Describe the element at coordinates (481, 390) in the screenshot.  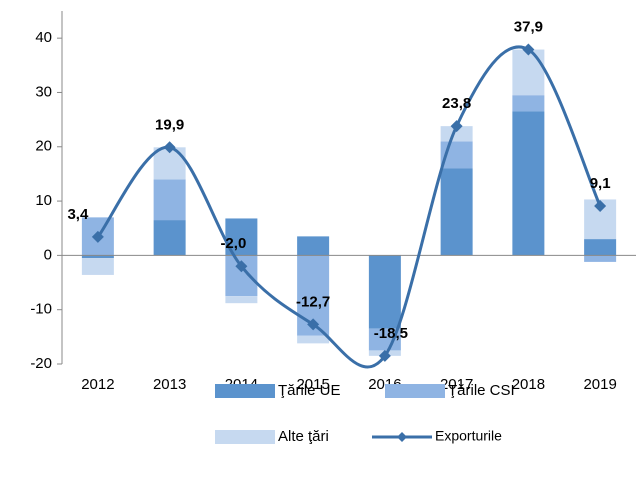
I see `legend-label: Ţările CSI` at that location.